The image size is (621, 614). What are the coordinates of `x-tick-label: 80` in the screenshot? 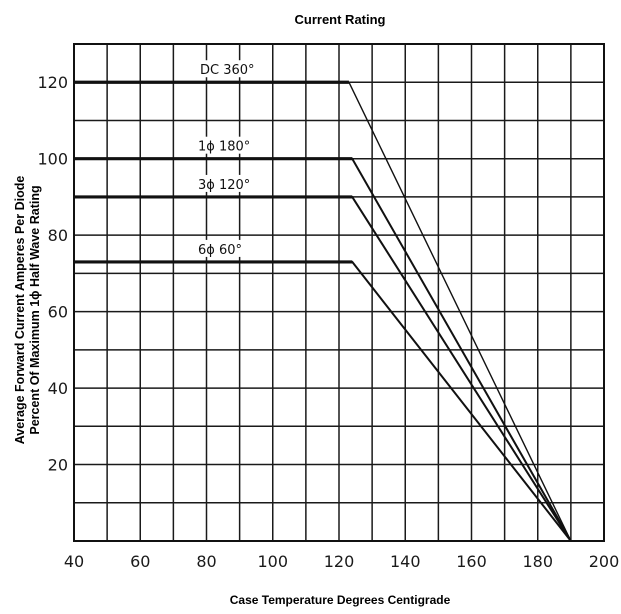 It's located at (206, 561).